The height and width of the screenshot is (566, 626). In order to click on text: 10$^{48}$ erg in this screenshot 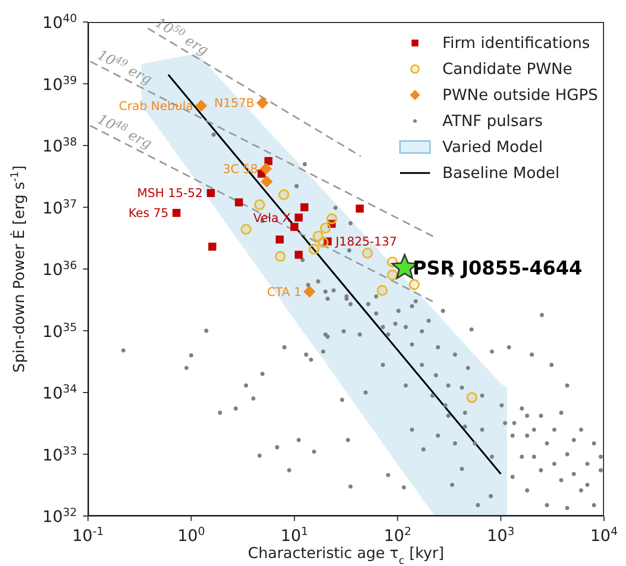, I will do `click(124, 131)`.